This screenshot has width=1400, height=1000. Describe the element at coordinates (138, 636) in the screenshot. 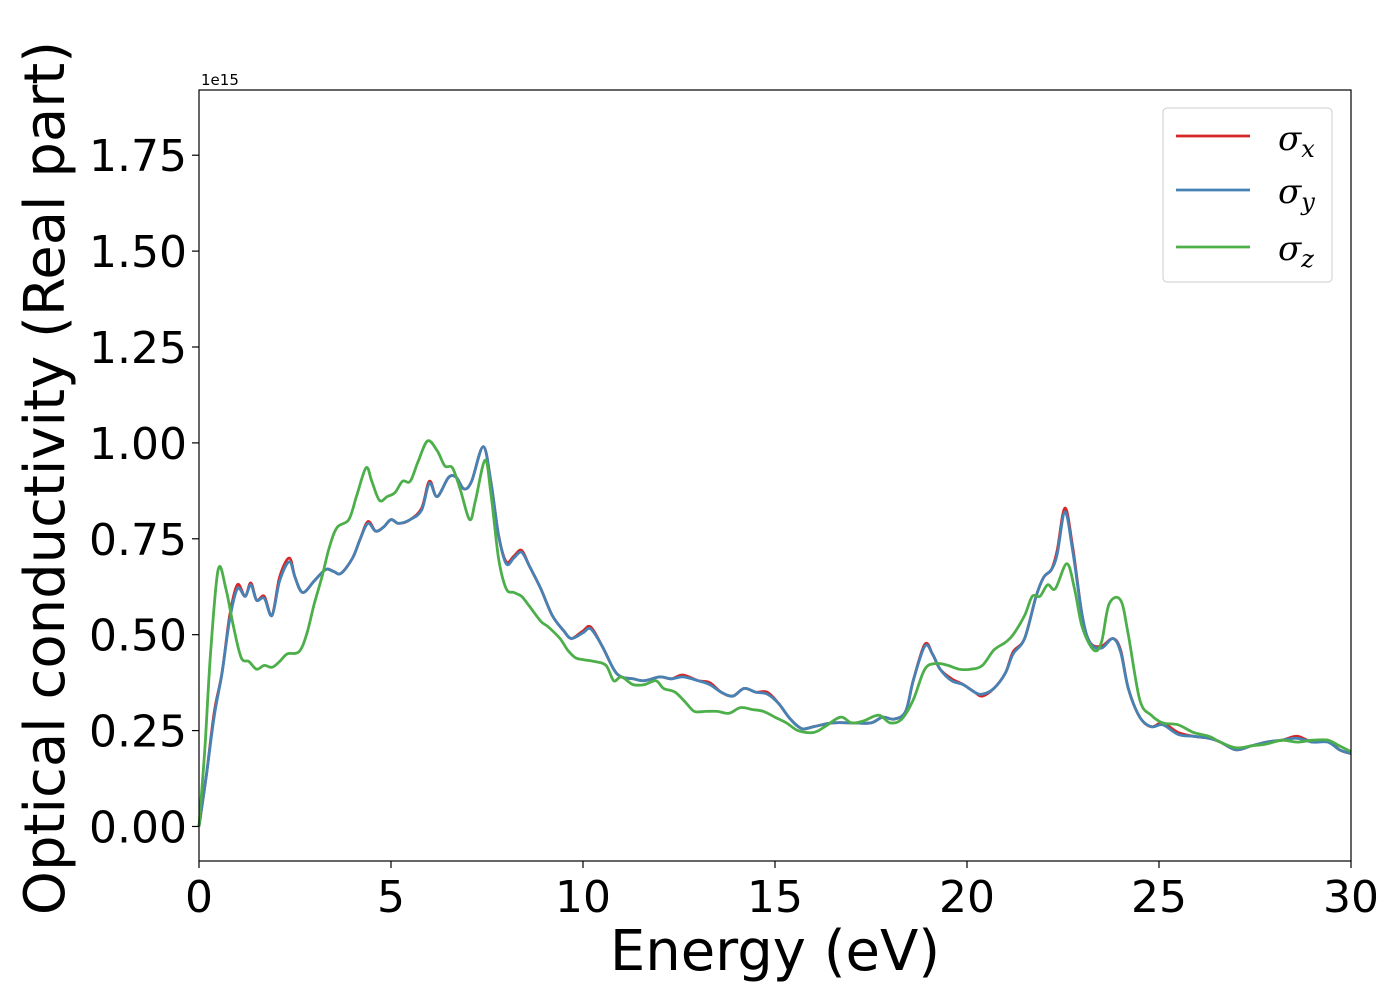

I see `y-tick-label: 0.50` at that location.